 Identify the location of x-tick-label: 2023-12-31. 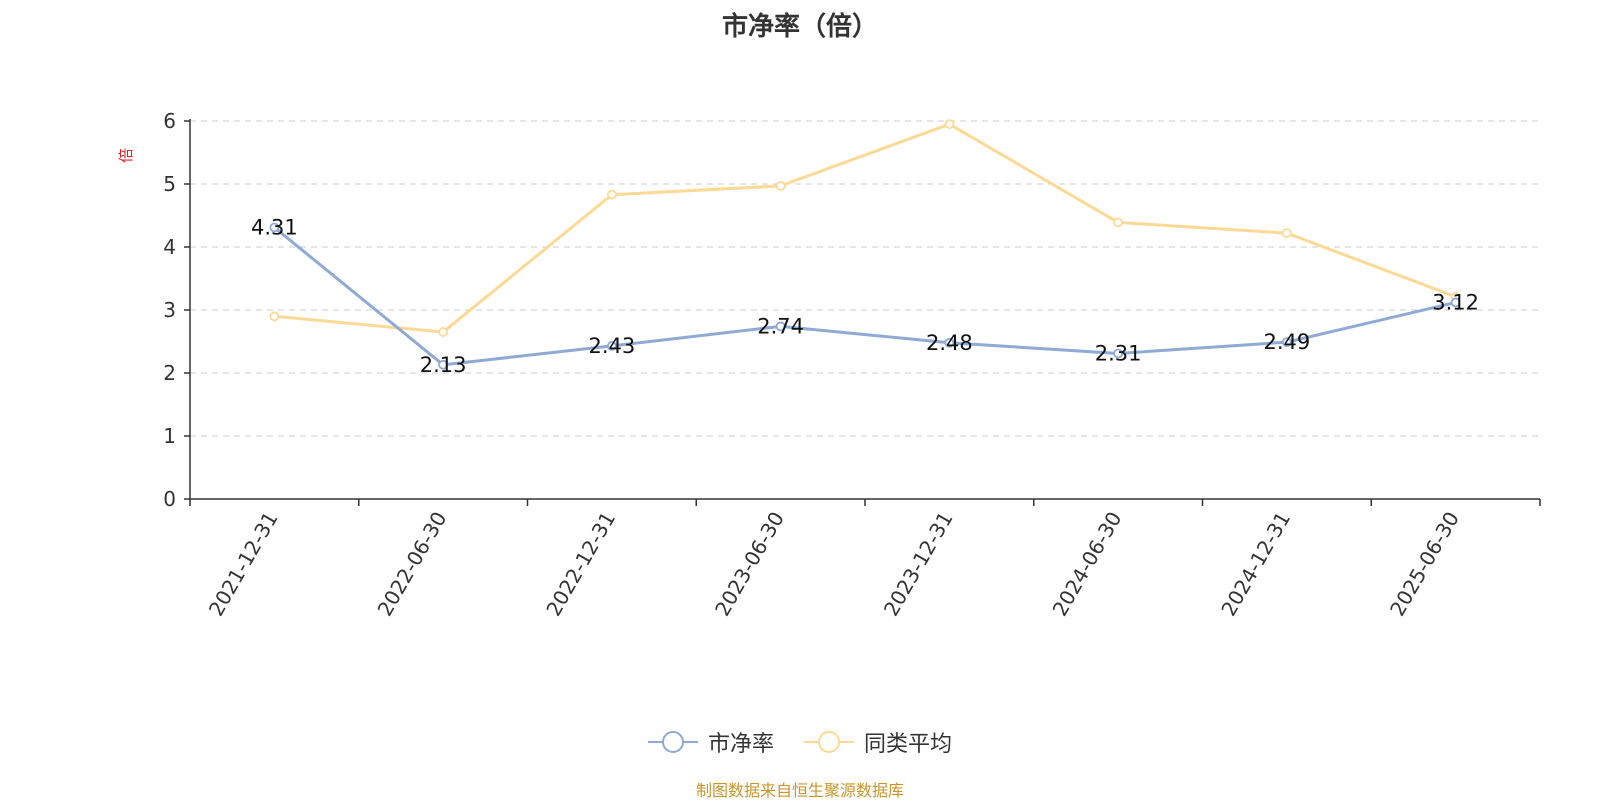
(918, 564).